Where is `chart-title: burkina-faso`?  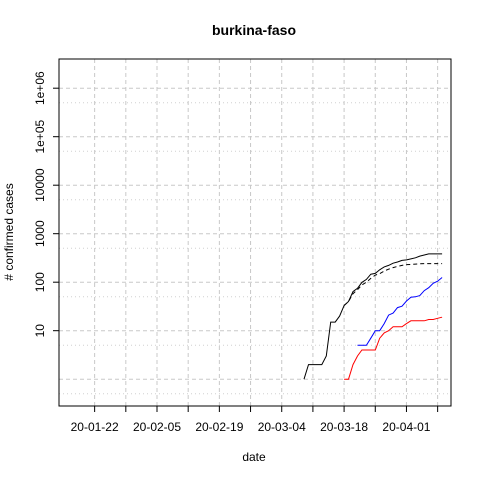 chart-title: burkina-faso is located at coordinates (254, 30).